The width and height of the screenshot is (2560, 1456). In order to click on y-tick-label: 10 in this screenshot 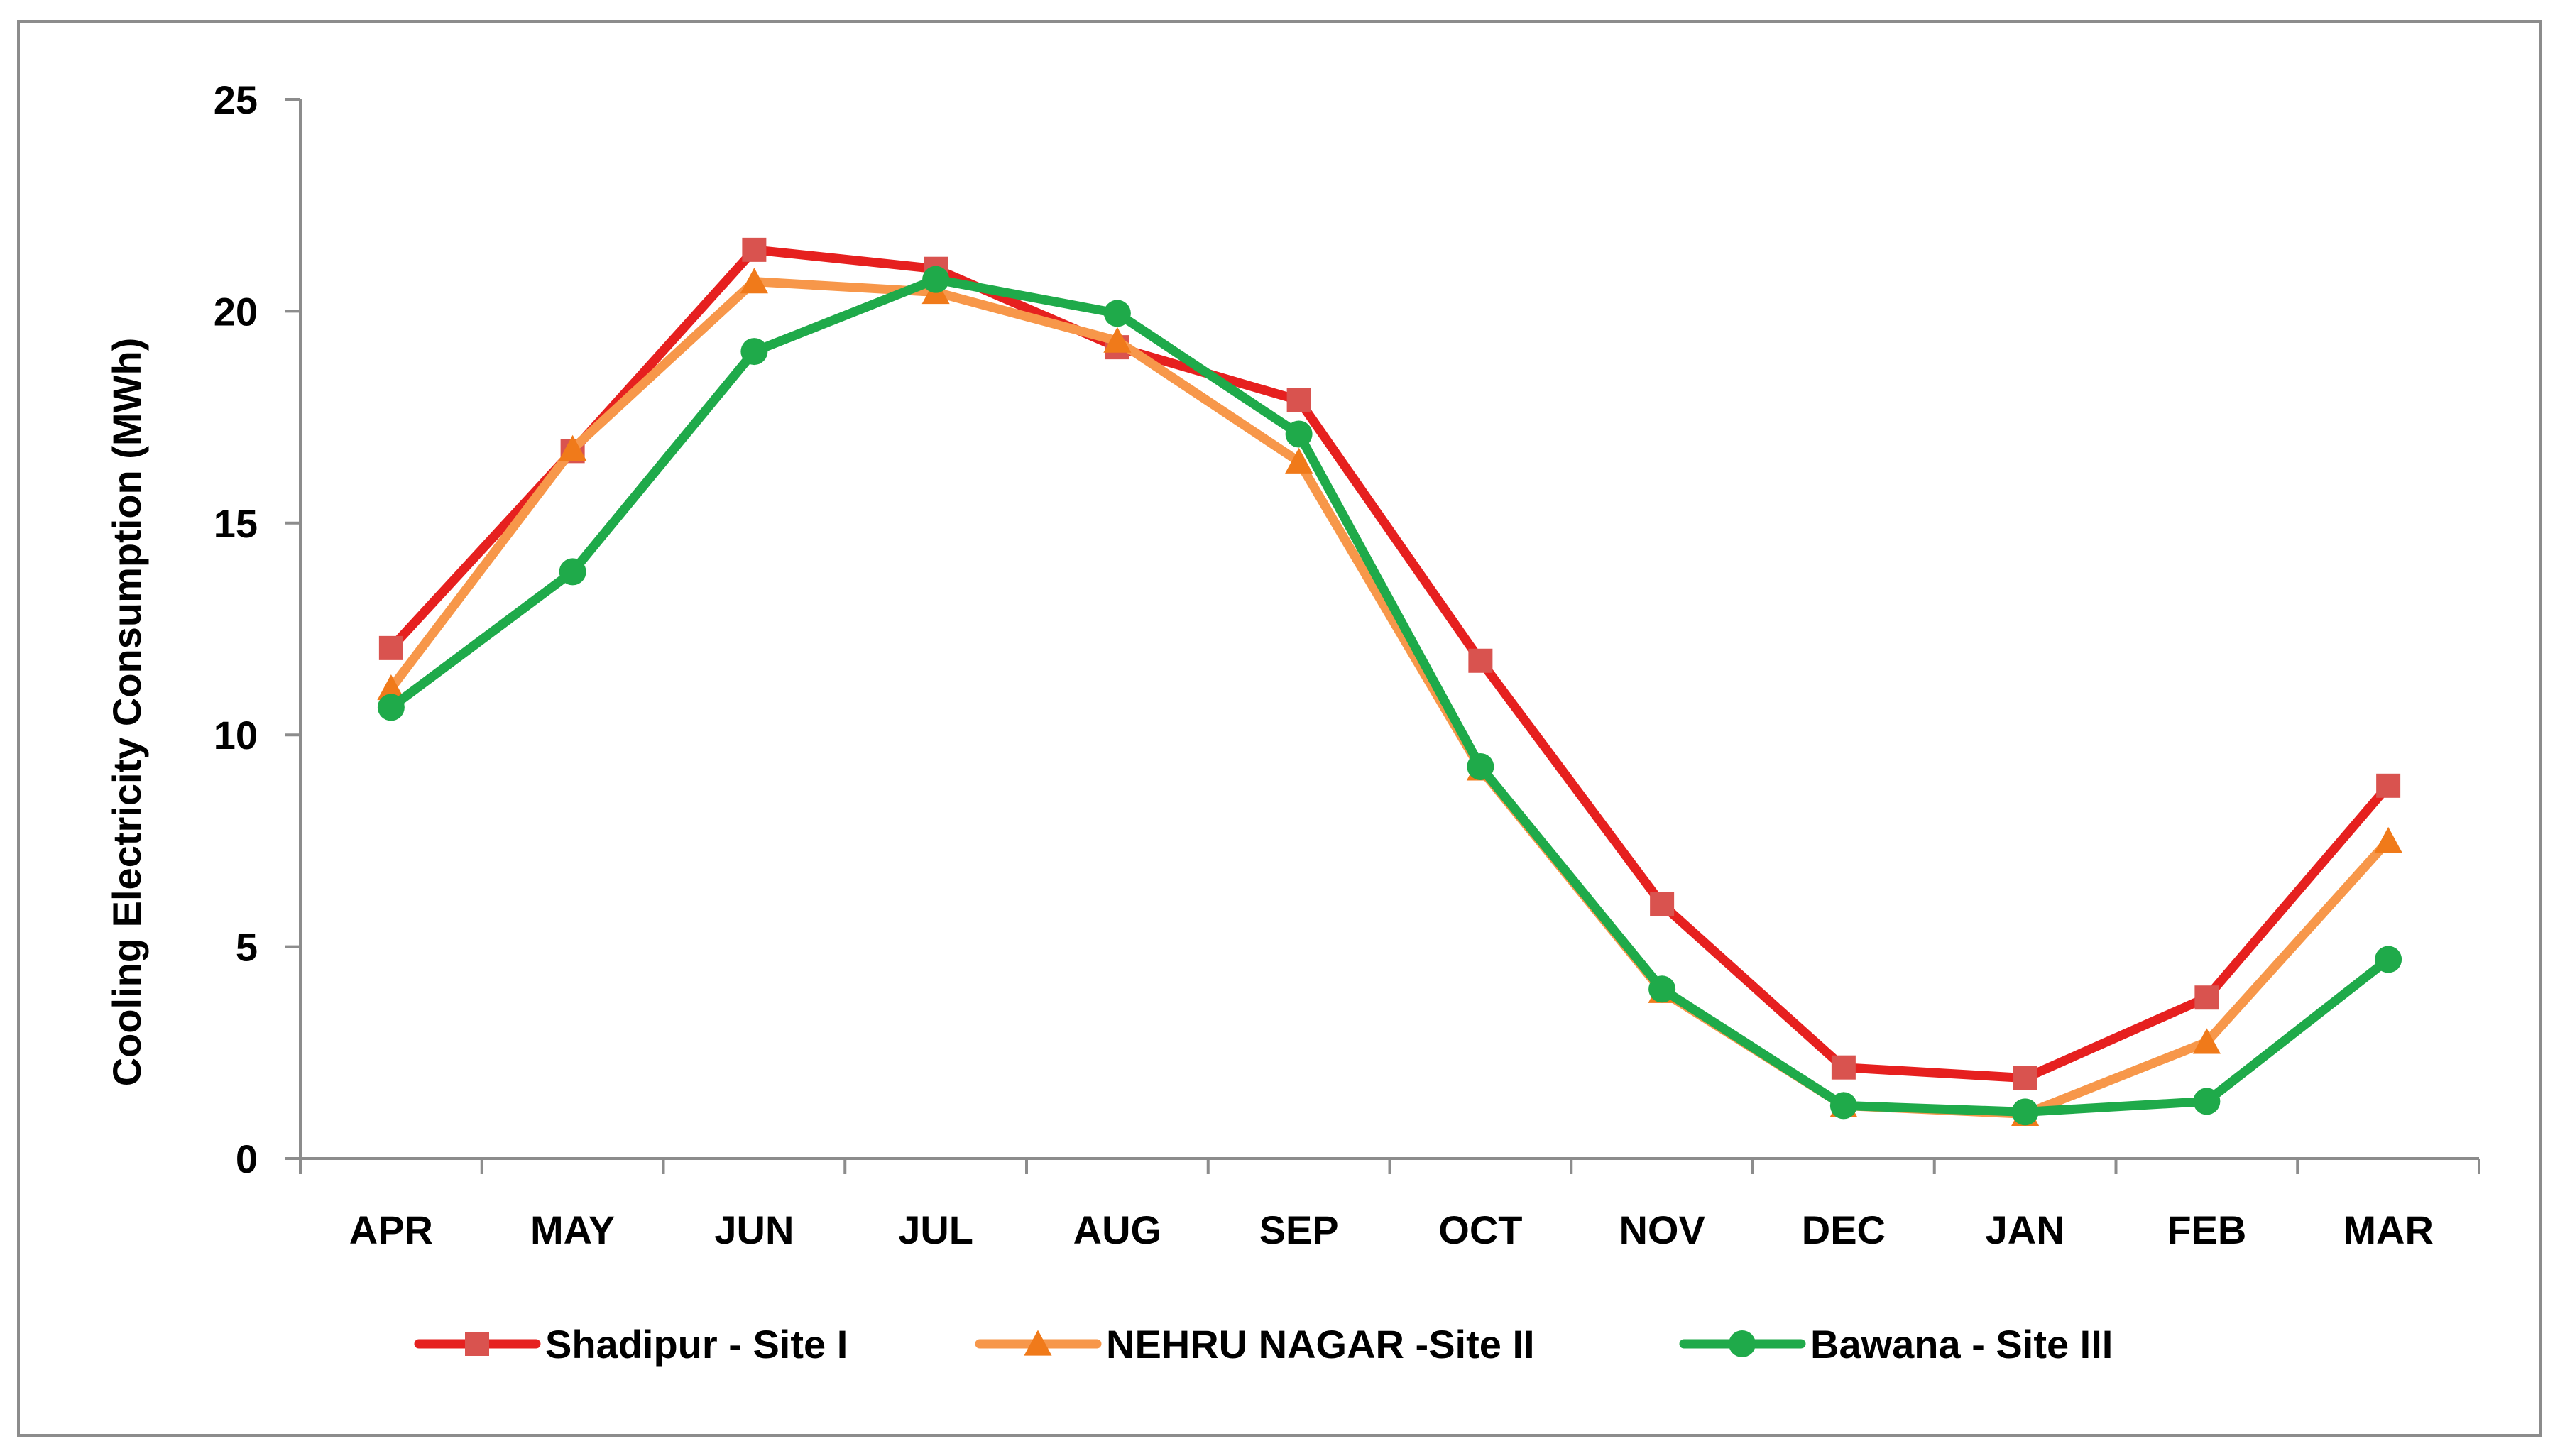, I will do `click(236, 735)`.